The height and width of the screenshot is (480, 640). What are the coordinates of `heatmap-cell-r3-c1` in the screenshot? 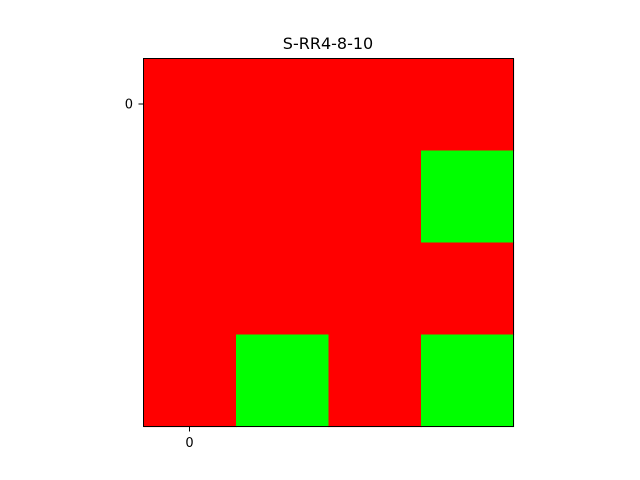 It's located at (283, 381).